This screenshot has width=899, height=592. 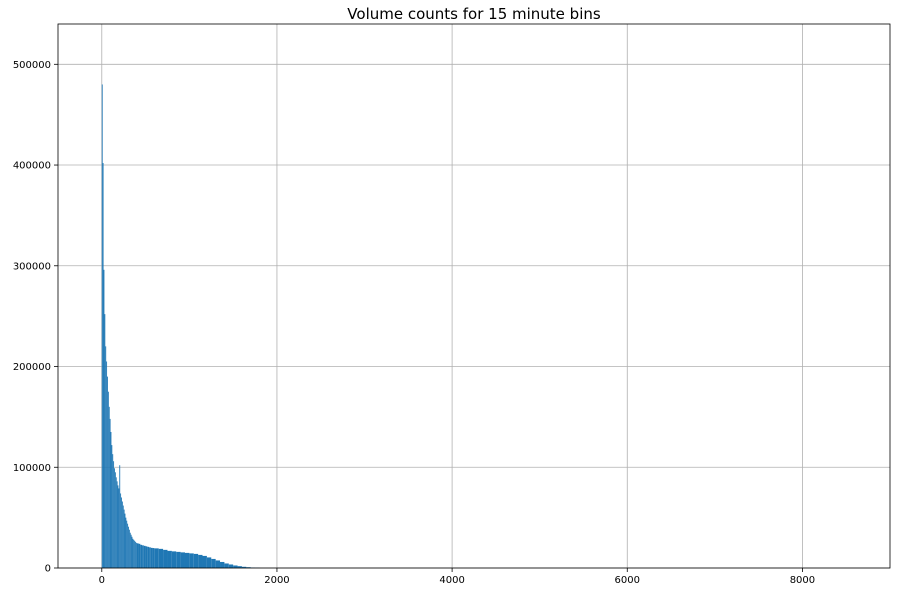 I want to click on x-axis-ticks: 0 2000 4000 6000 8000, so click(x=457, y=577).